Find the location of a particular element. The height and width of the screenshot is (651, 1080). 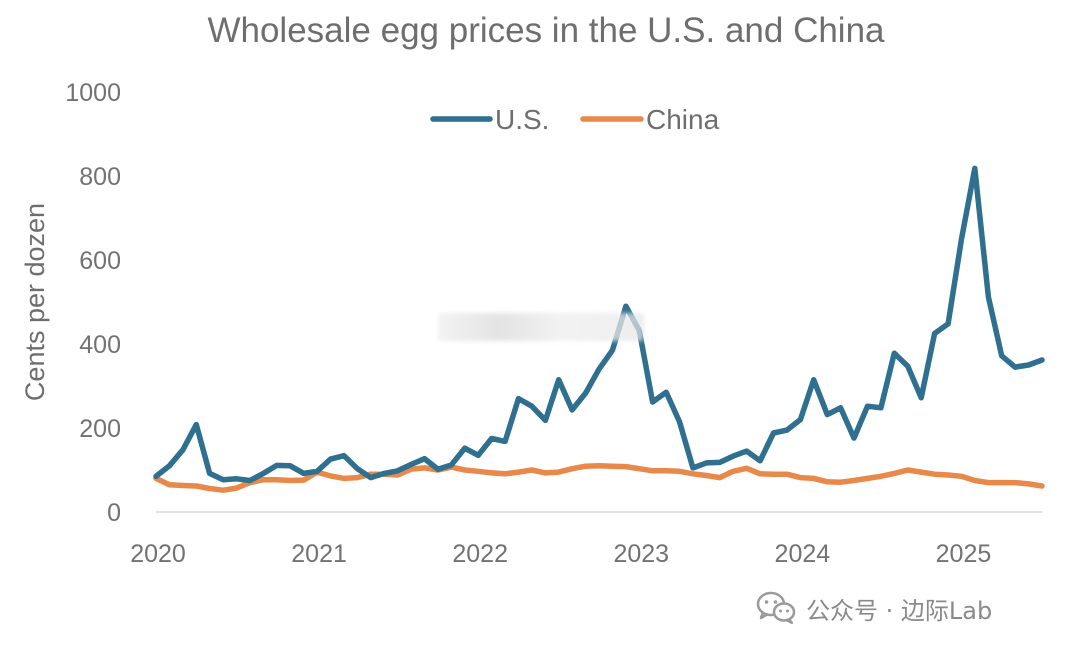

y-axis-label: Cents per dozen is located at coordinates (35, 302).